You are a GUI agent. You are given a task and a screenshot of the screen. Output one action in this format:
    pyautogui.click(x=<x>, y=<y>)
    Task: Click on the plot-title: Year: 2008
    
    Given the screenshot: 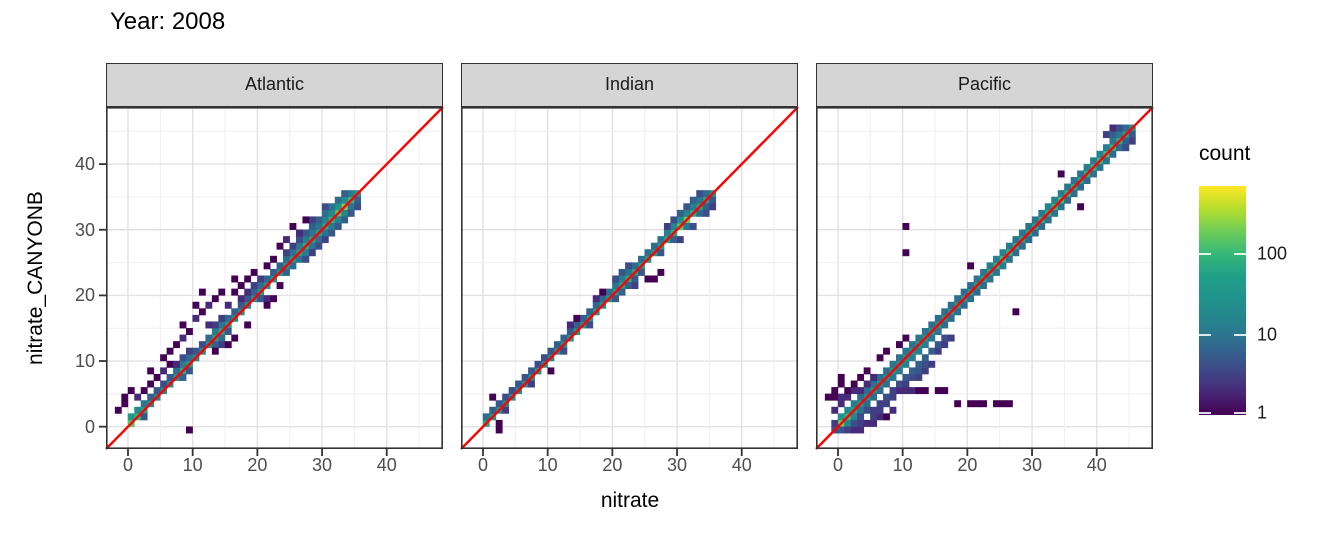 What is the action you would take?
    pyautogui.click(x=168, y=21)
    